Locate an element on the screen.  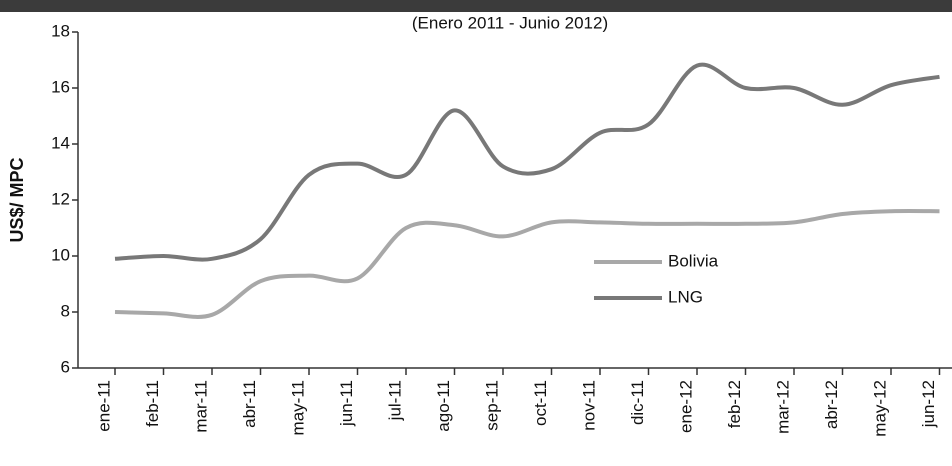
x-tick-label: dic-11 is located at coordinates (637, 402).